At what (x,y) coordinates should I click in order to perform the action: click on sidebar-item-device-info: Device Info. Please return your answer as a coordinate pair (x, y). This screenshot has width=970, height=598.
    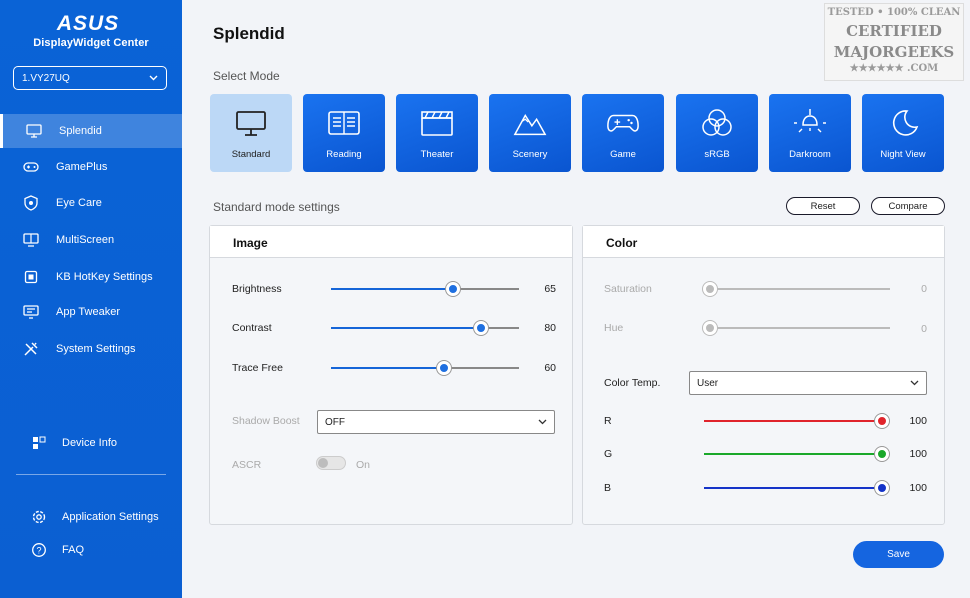
    Looking at the image, I should click on (91, 443).